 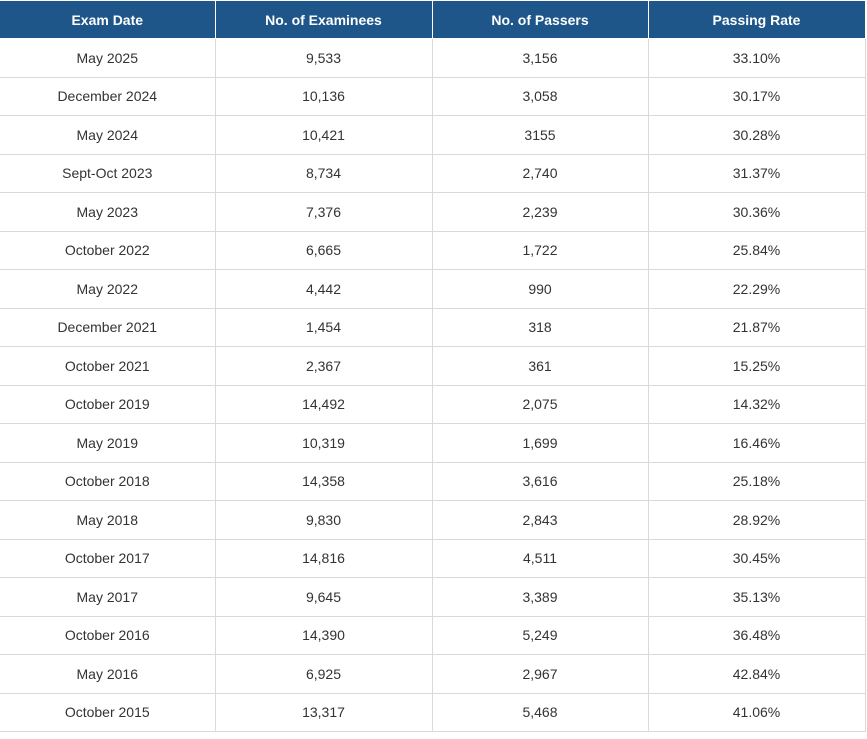 I want to click on passing-rate-cell: 30.45%, so click(x=756, y=558).